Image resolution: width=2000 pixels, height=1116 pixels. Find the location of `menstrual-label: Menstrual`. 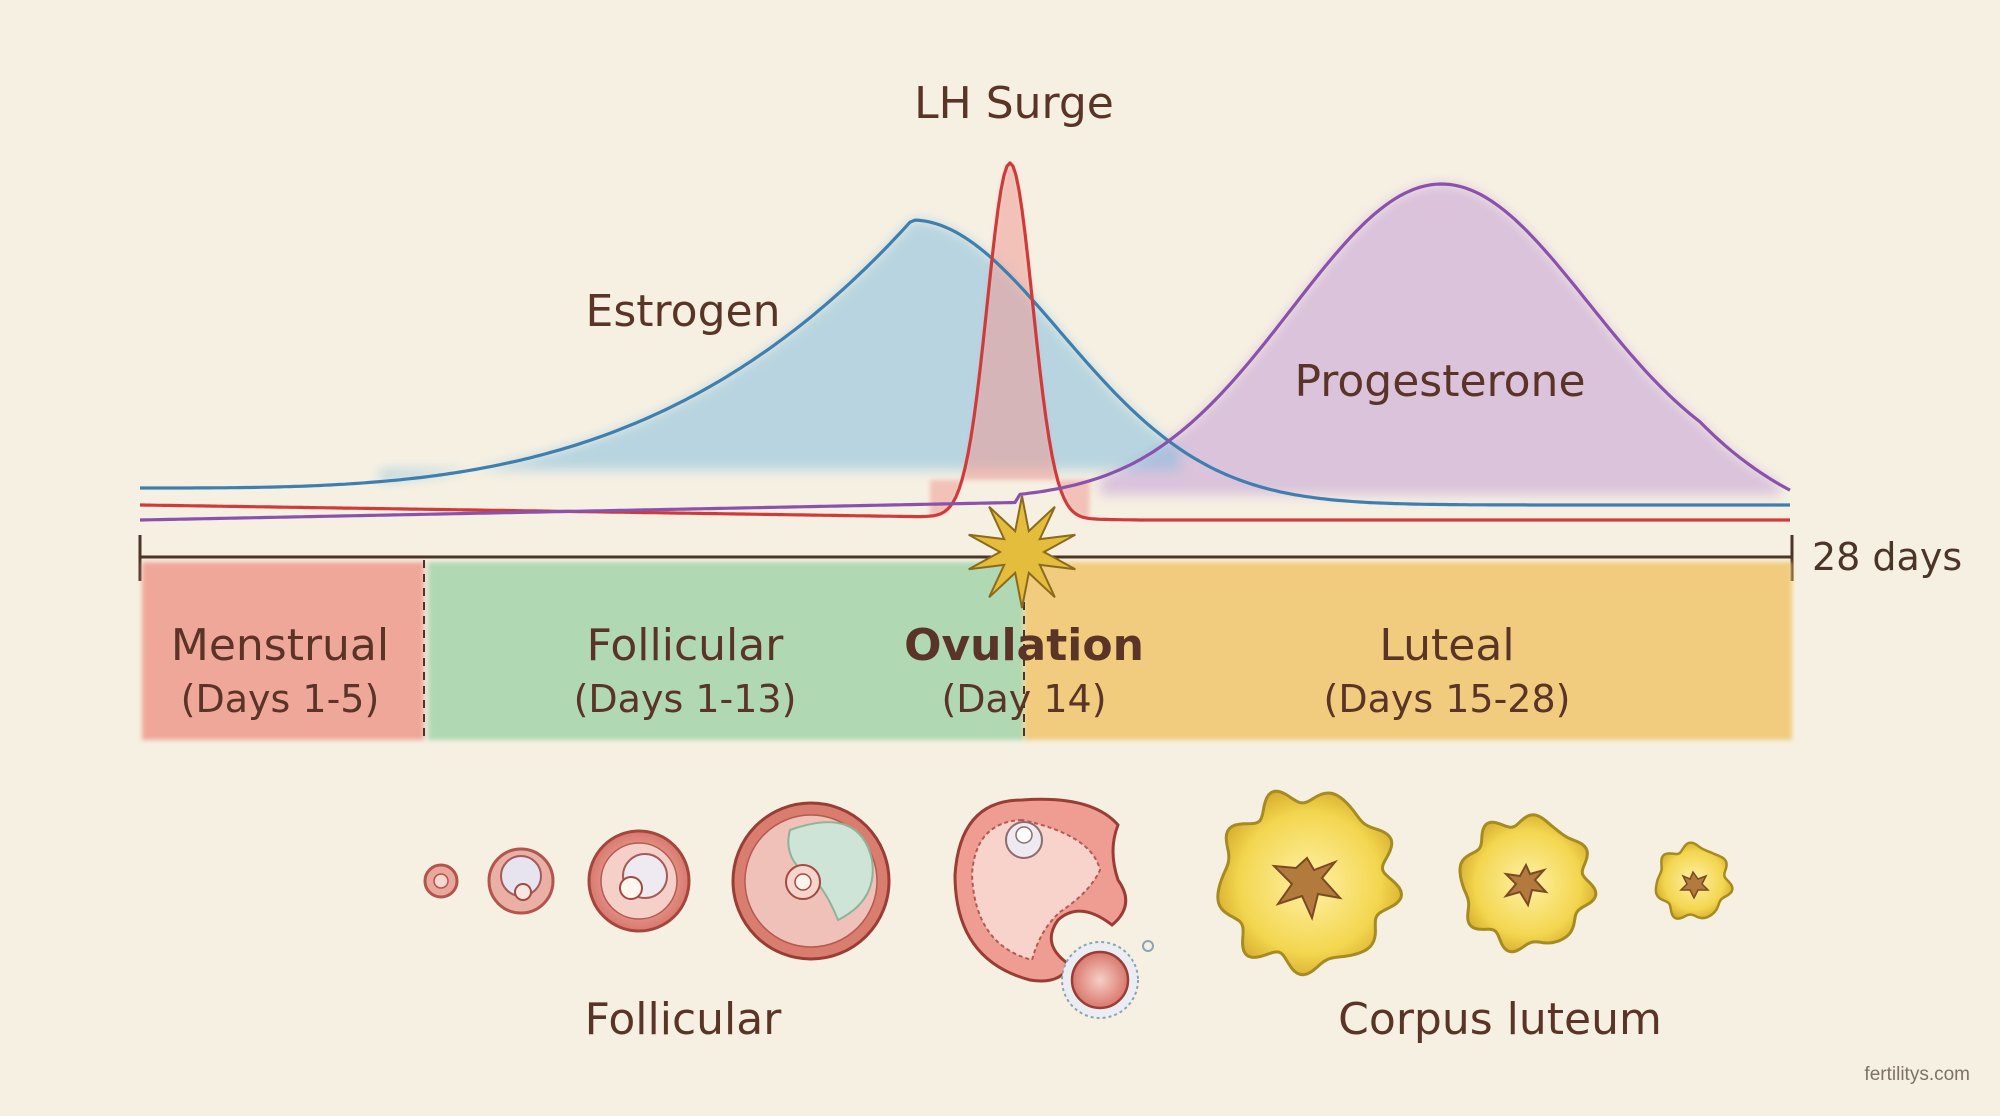

menstrual-label: Menstrual is located at coordinates (280, 645).